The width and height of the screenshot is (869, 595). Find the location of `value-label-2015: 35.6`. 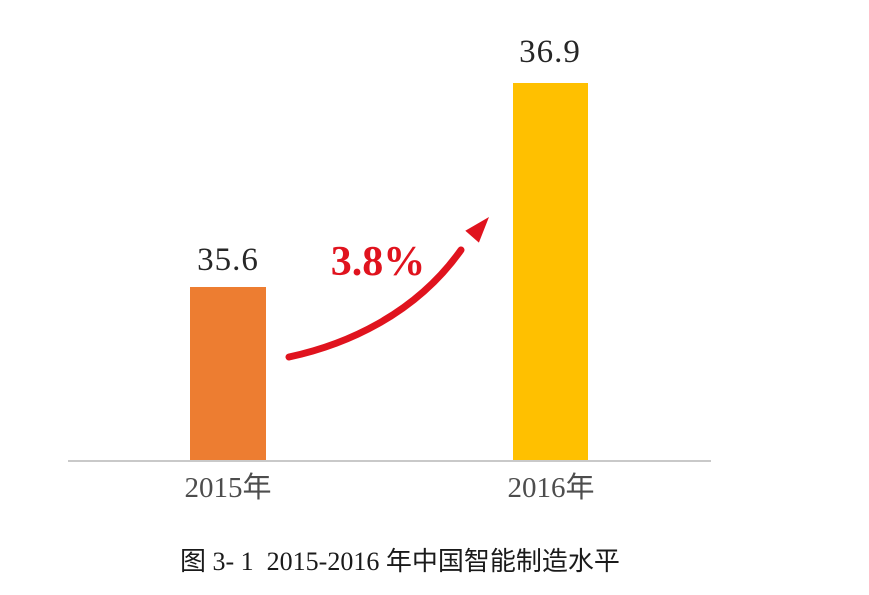

value-label-2015: 35.6 is located at coordinates (228, 260).